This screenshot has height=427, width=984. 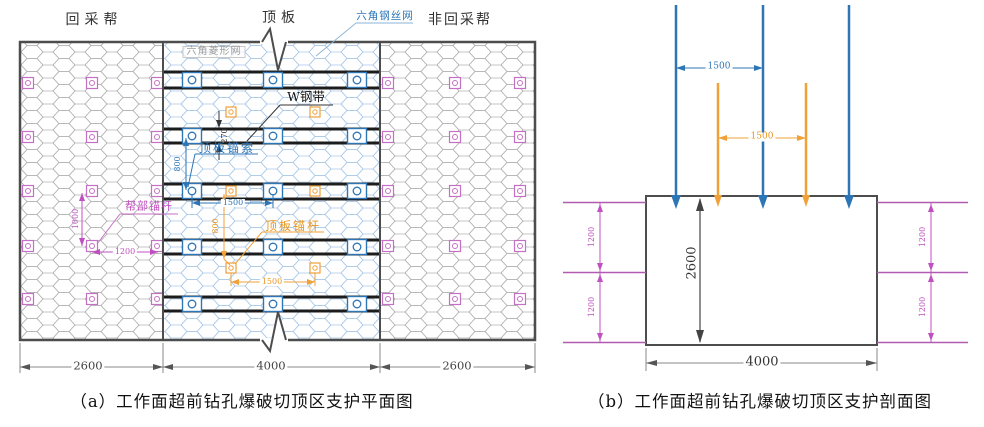 What do you see at coordinates (125, 251) in the screenshot?
I see `dim-side-bolt-spacing: 1200` at bounding box center [125, 251].